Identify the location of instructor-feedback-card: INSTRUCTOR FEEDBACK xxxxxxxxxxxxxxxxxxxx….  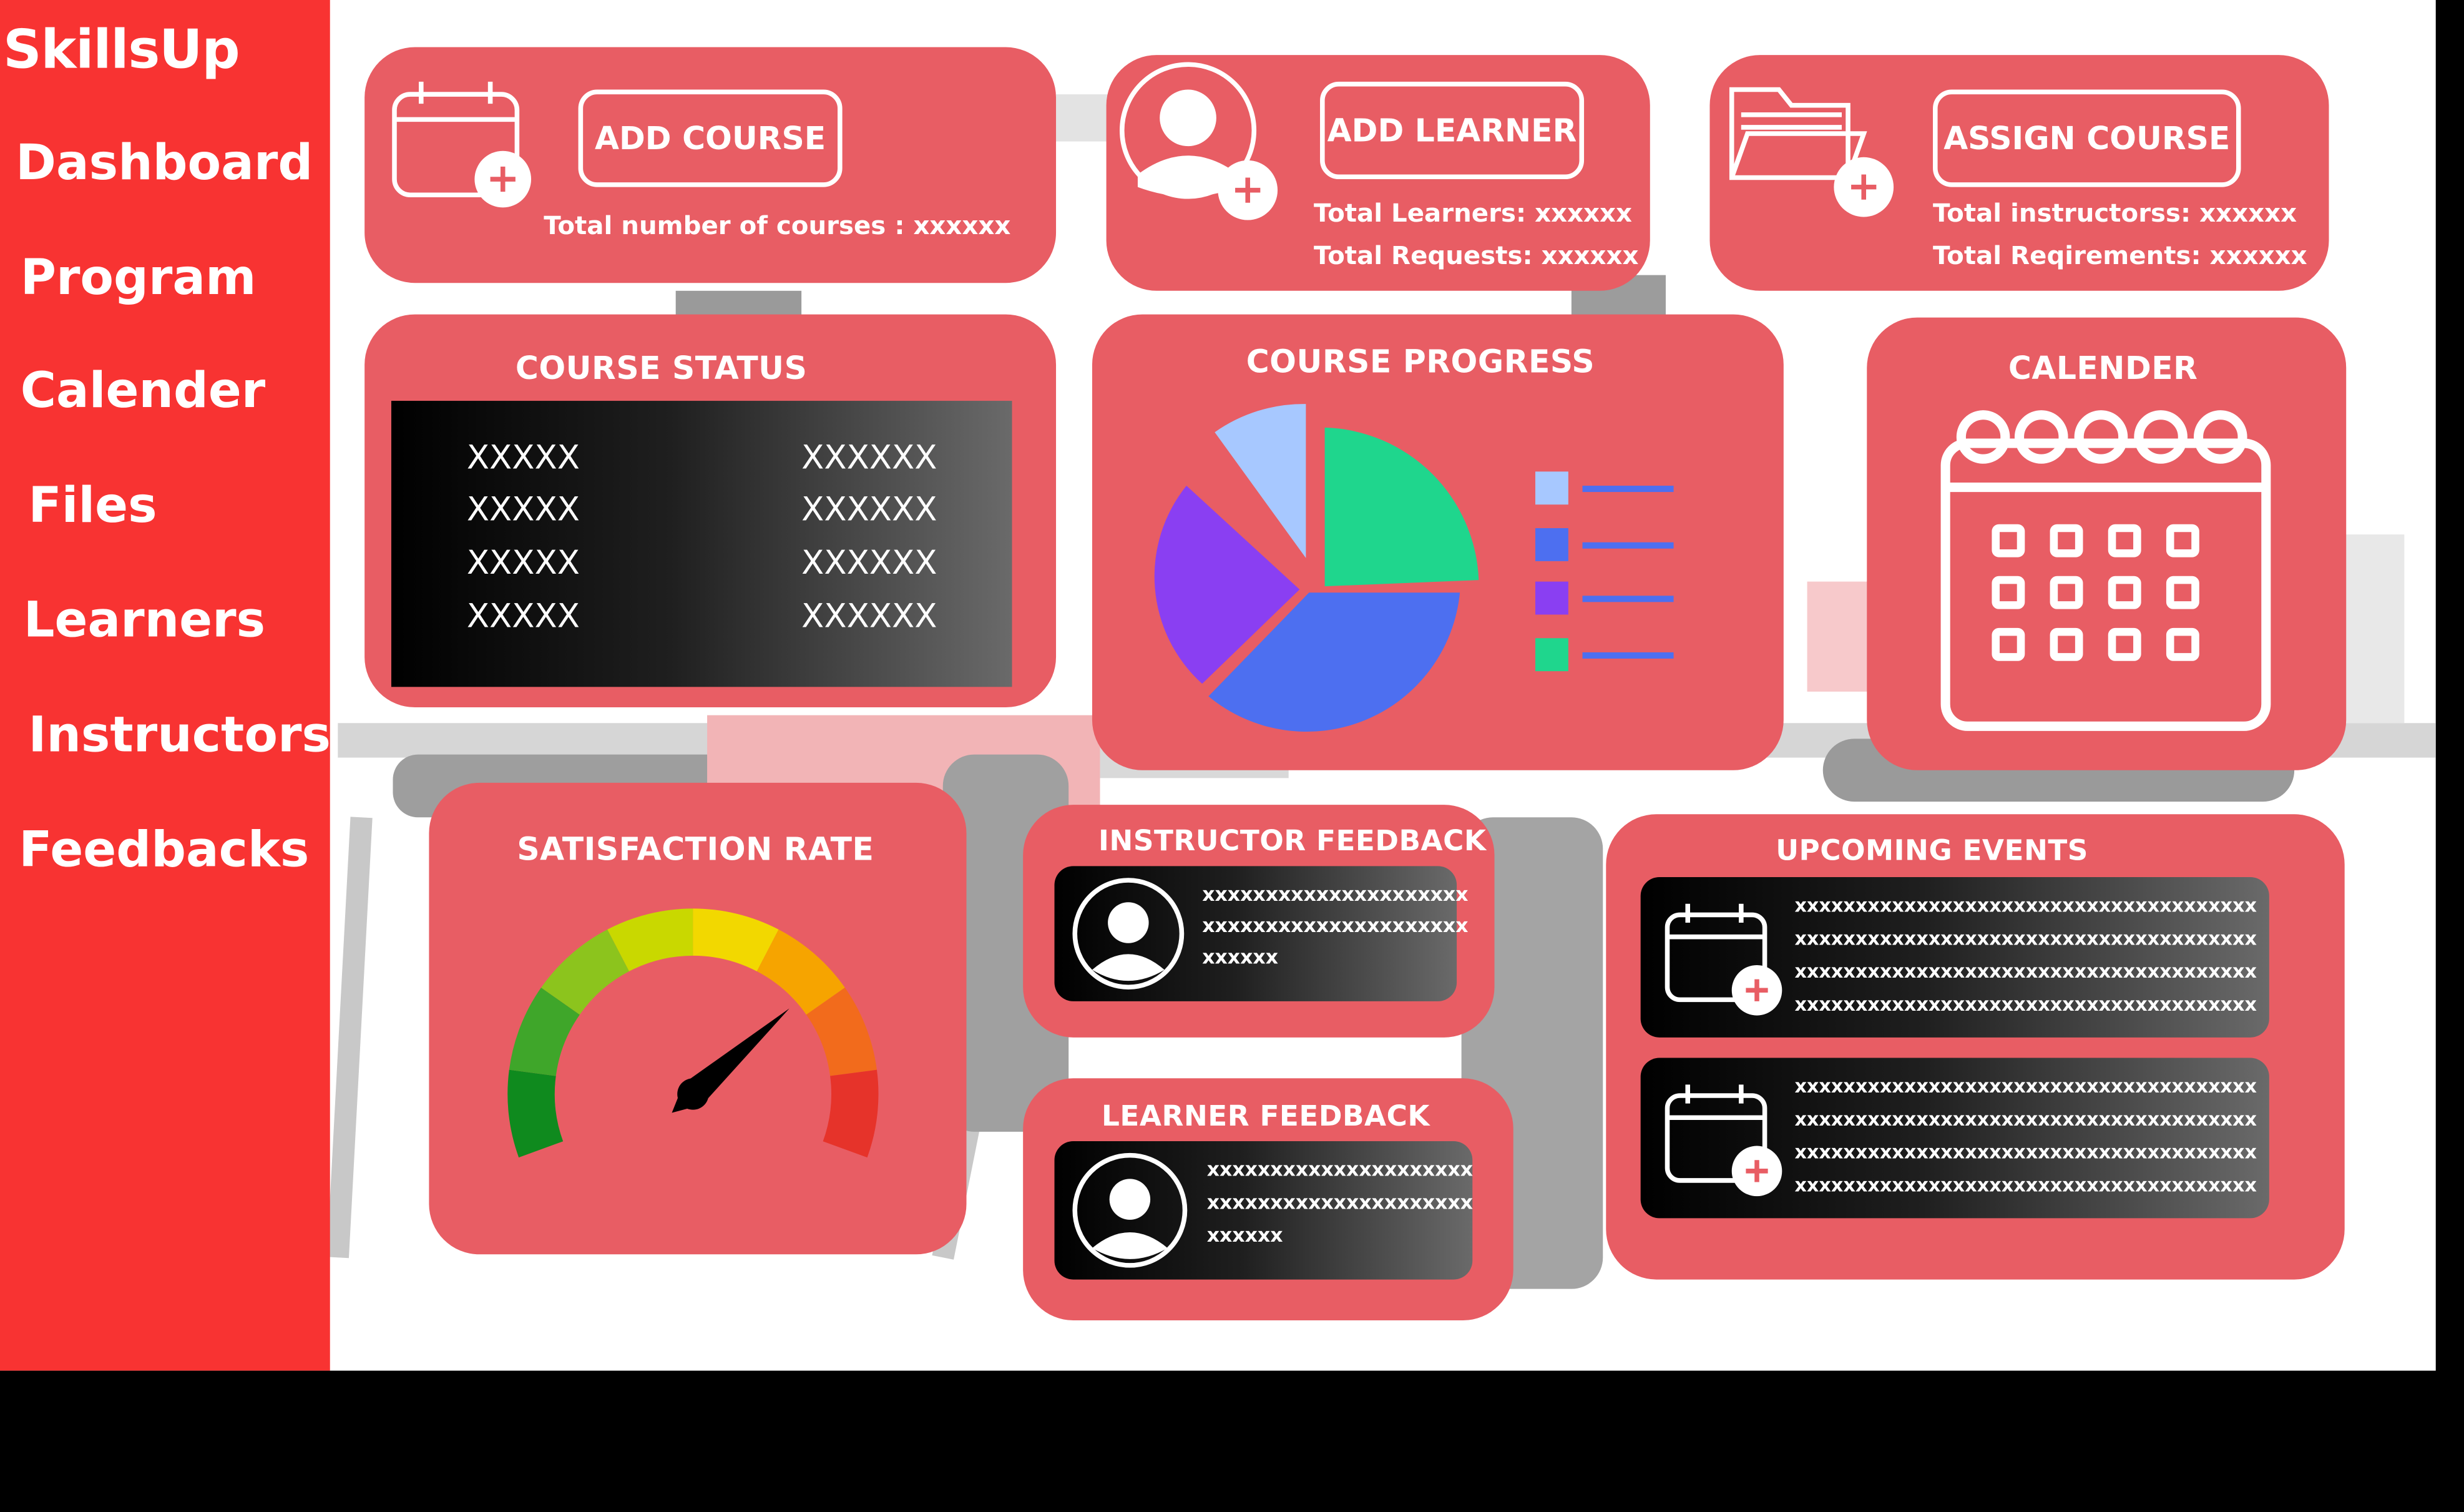
(1259, 922).